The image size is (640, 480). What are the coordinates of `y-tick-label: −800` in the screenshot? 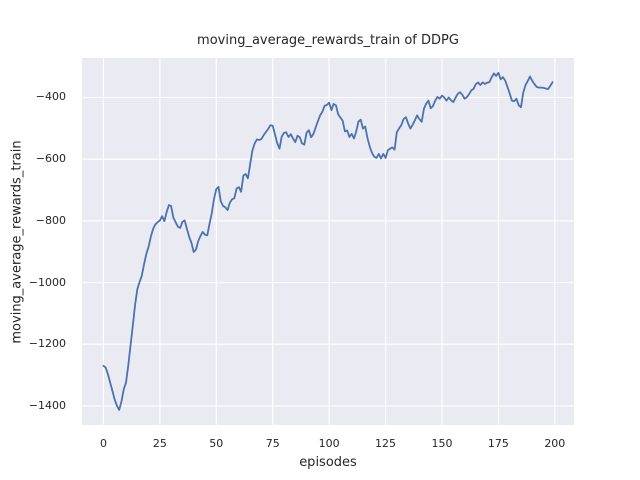 It's located at (50, 220).